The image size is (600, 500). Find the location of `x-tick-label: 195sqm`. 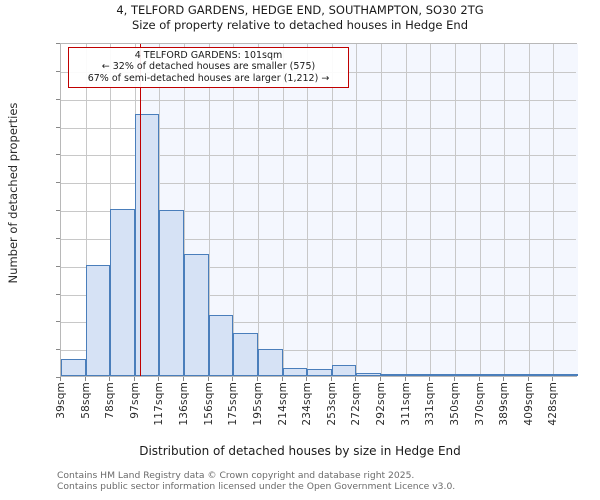

x-tick-label: 195sqm is located at coordinates (257, 404).